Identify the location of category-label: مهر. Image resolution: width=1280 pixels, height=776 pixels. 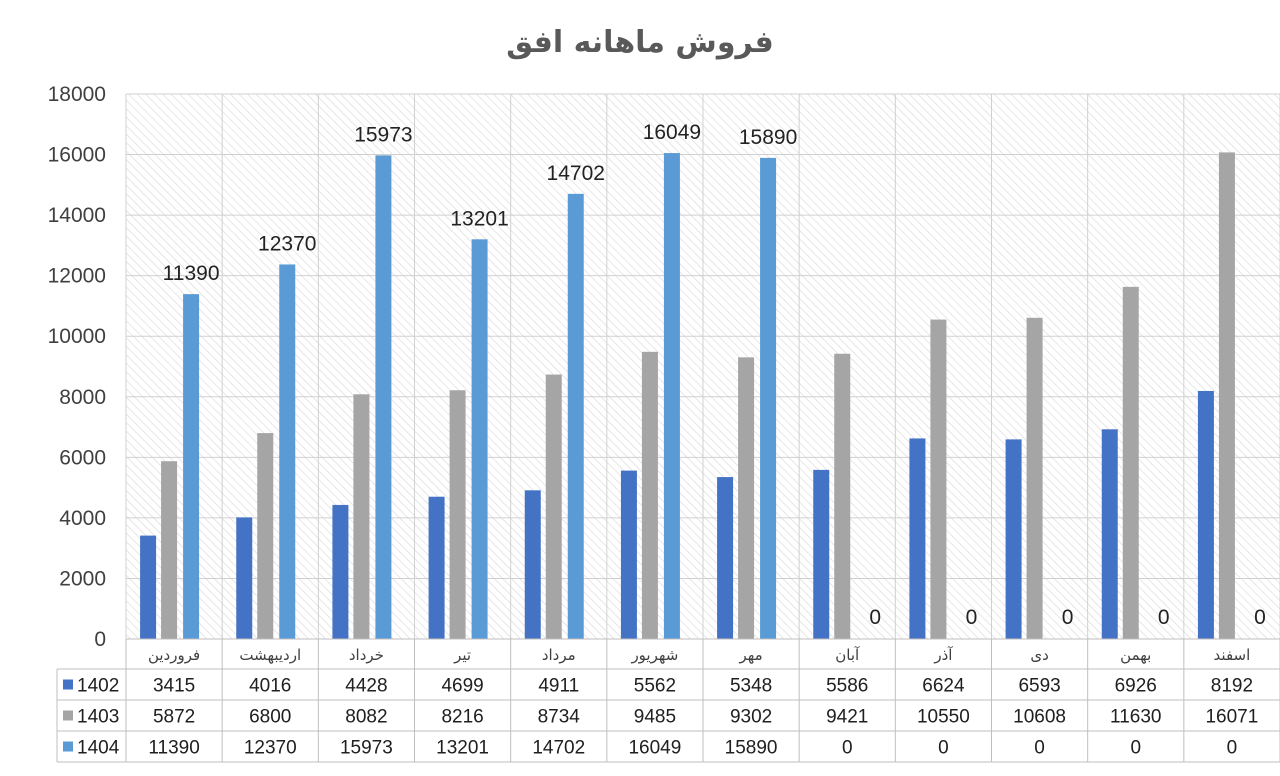
(750, 655).